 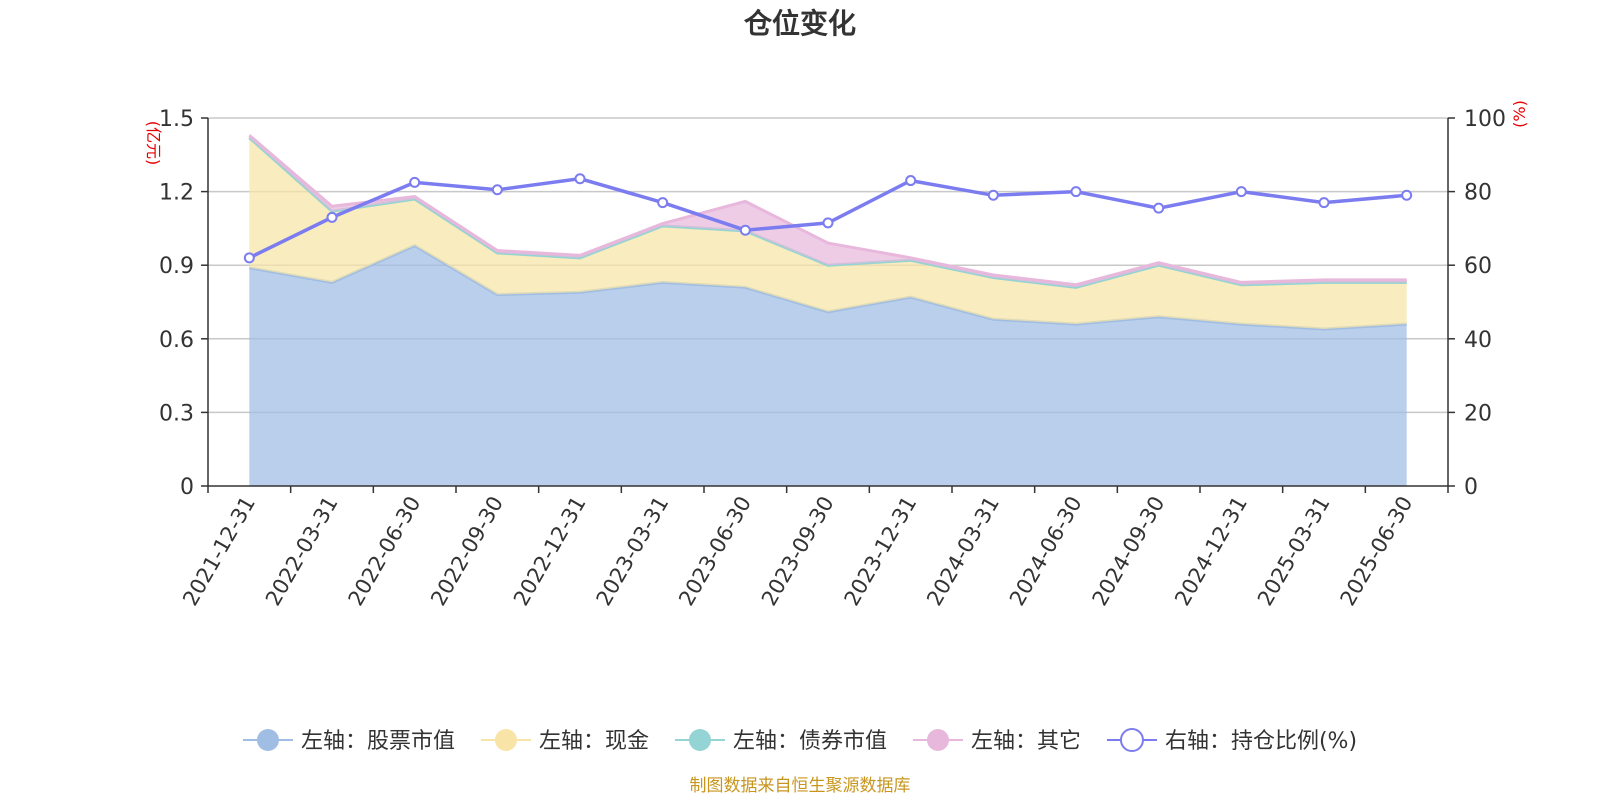 What do you see at coordinates (1471, 487) in the screenshot?
I see `right-tick-label: 0` at bounding box center [1471, 487].